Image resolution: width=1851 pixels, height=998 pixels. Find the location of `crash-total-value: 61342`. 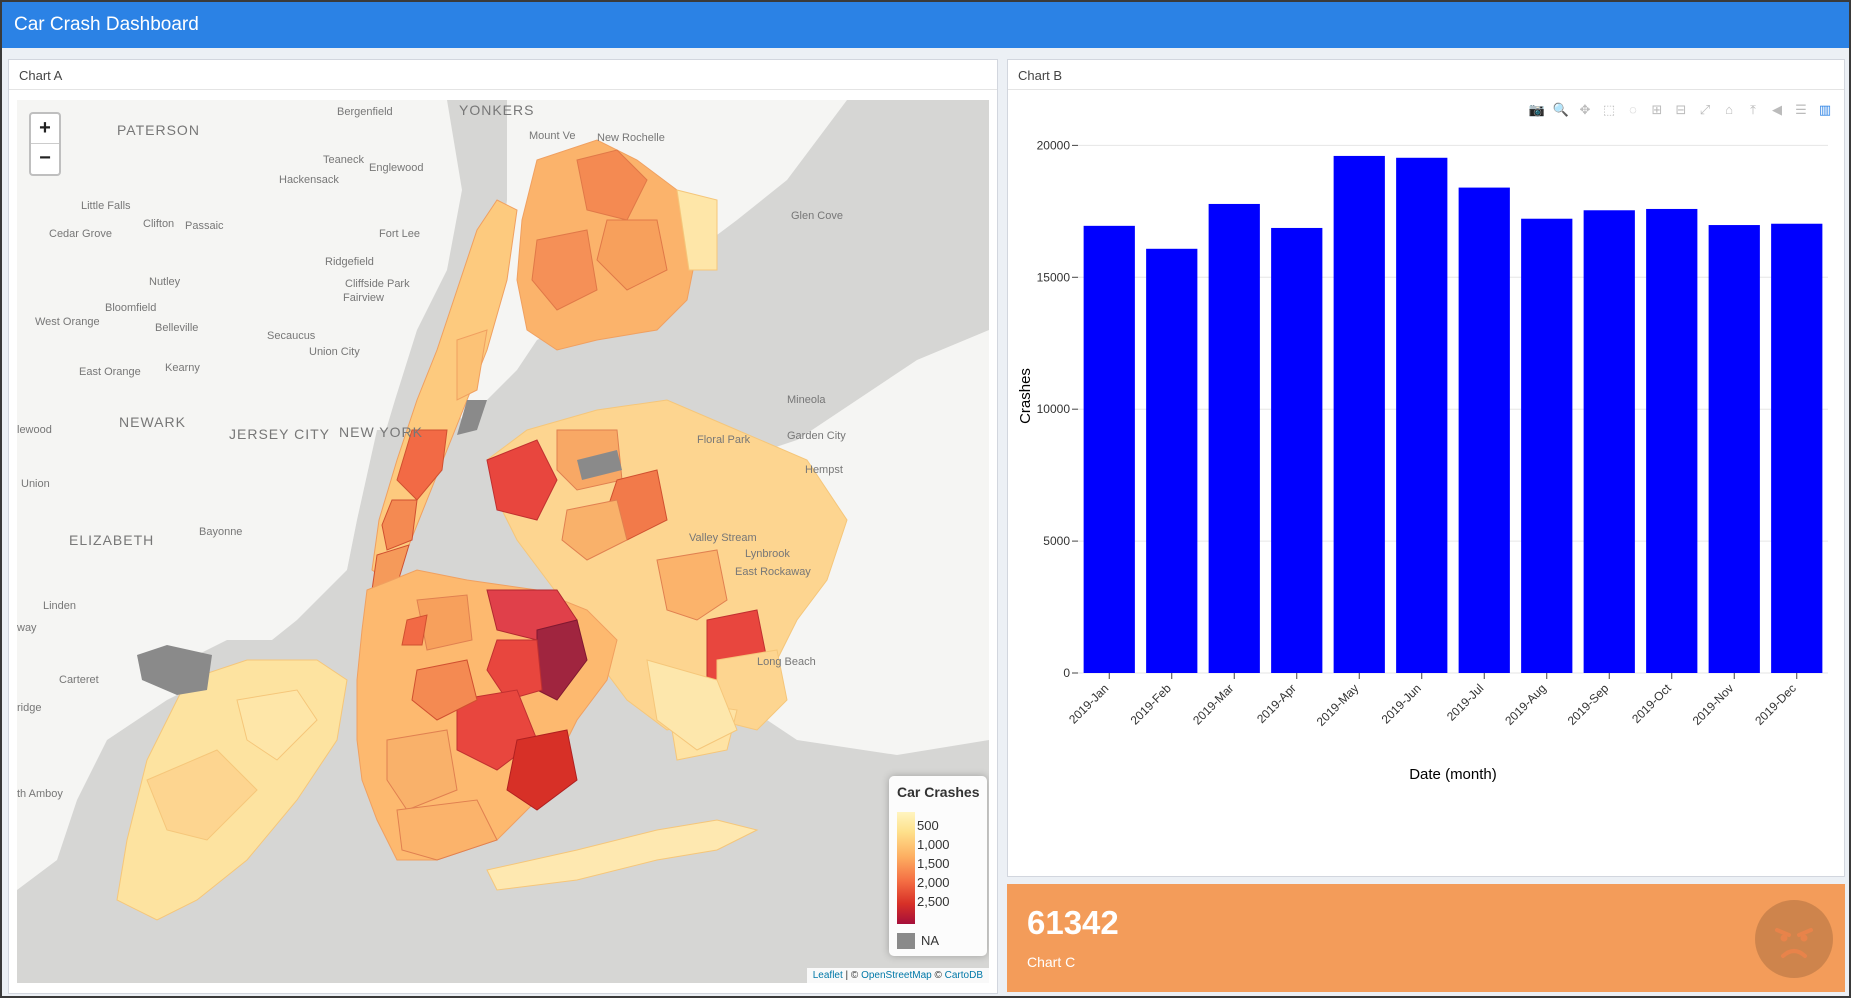

crash-total-value: 61342 is located at coordinates (1073, 922).